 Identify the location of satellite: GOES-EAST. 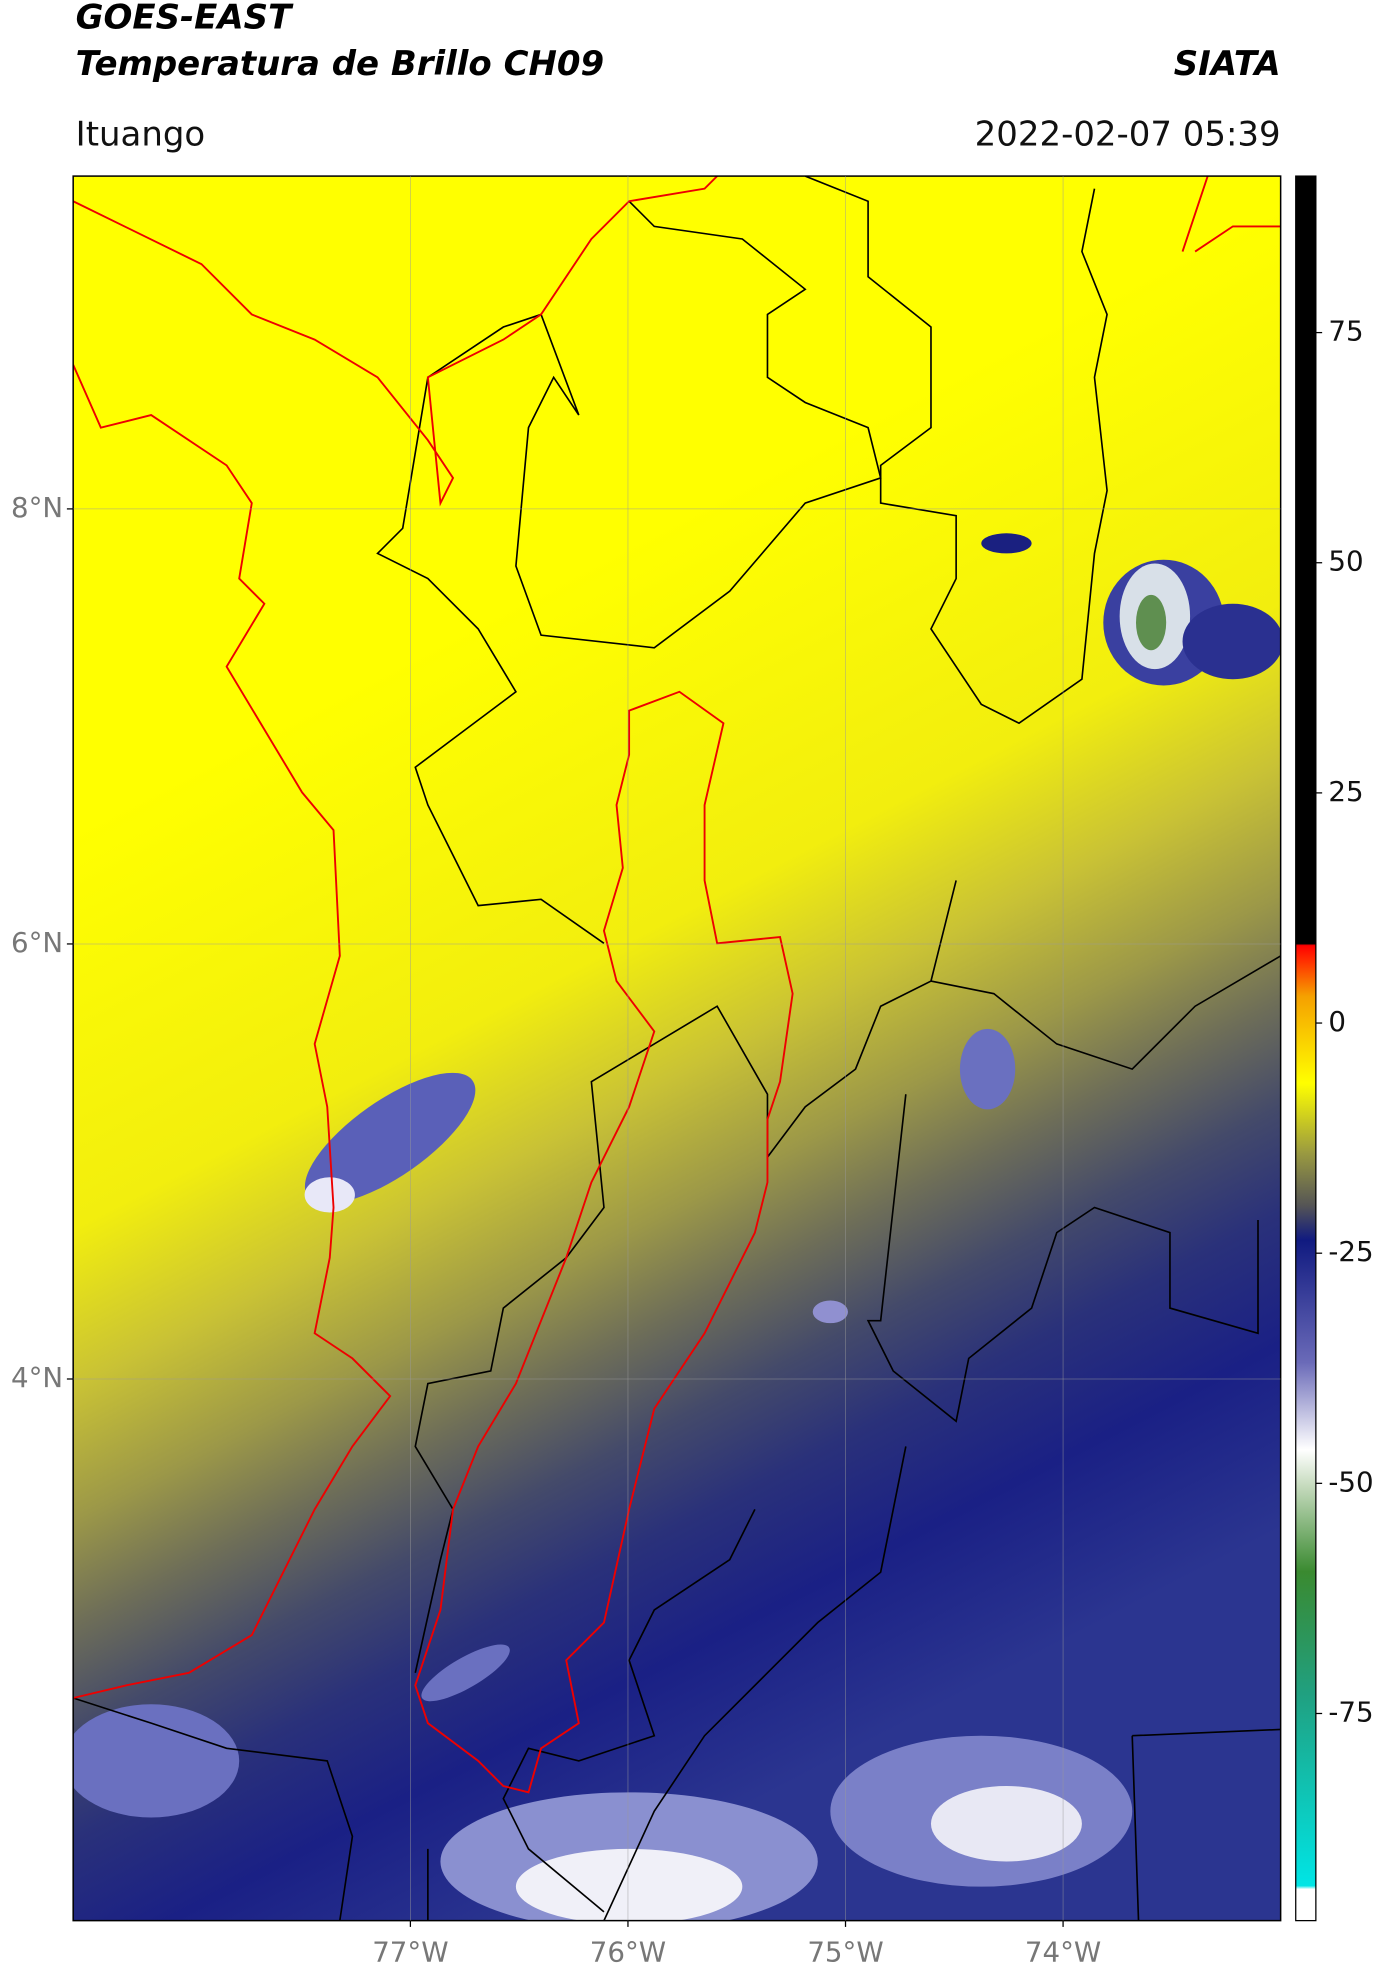
(185, 18).